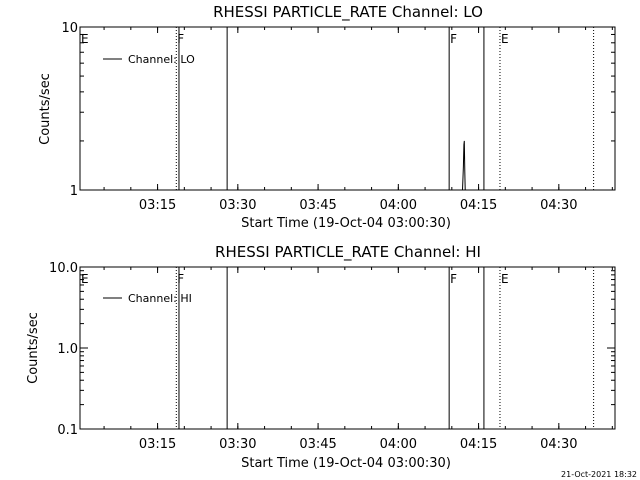  What do you see at coordinates (348, 252) in the screenshot?
I see `chart-title: RHESSI PARTICLE_RATE Channel: HI` at bounding box center [348, 252].